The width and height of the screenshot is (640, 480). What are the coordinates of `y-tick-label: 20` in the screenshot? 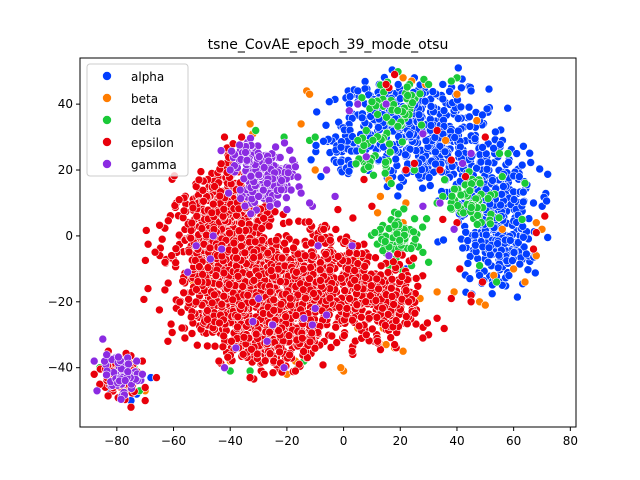 It's located at (65, 170).